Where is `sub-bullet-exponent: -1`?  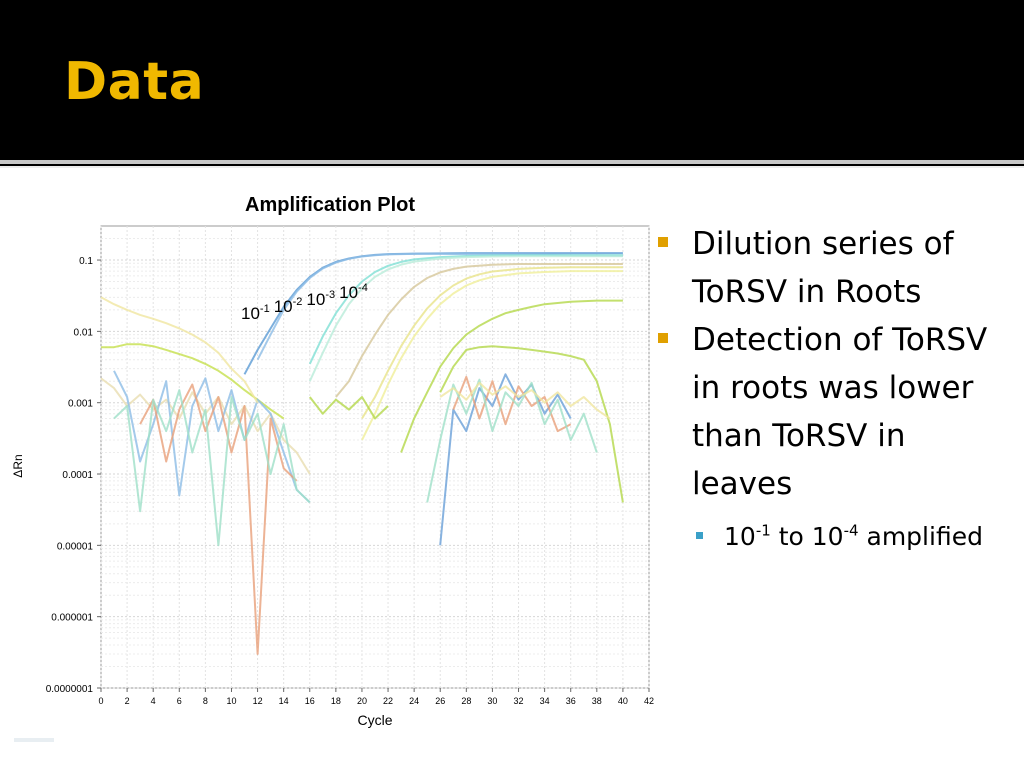
sub-bullet-exponent: -1 is located at coordinates (763, 530).